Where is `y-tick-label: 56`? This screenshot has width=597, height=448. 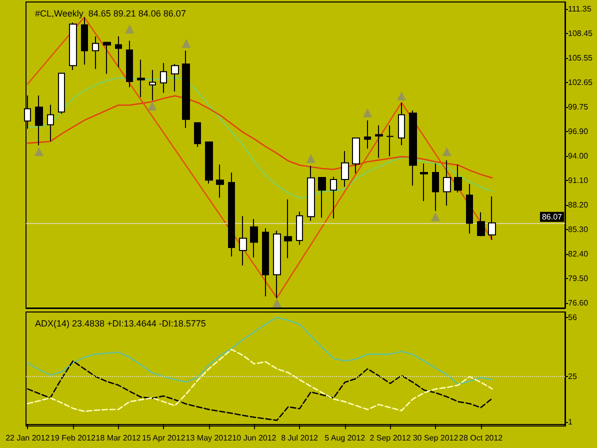
y-tick-label: 56 is located at coordinates (573, 317).